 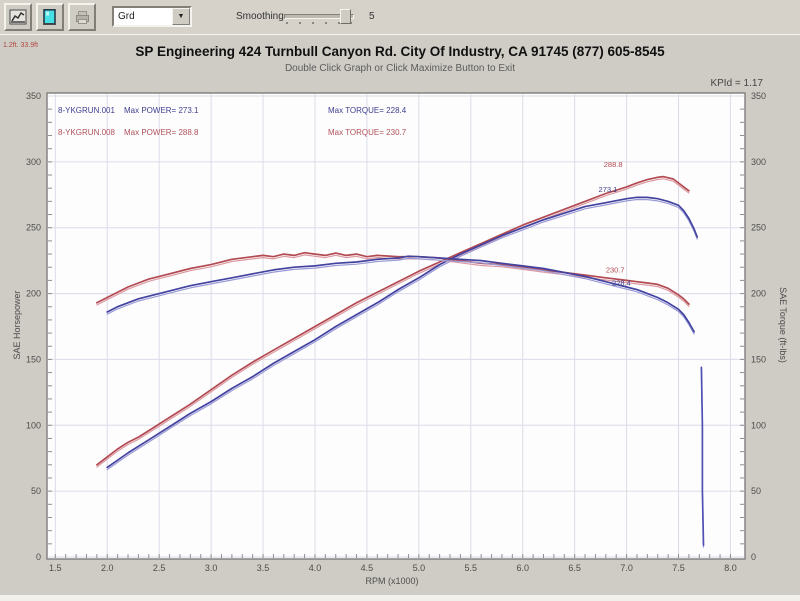 What do you see at coordinates (678, 568) in the screenshot?
I see `svg-text: 7.5` at bounding box center [678, 568].